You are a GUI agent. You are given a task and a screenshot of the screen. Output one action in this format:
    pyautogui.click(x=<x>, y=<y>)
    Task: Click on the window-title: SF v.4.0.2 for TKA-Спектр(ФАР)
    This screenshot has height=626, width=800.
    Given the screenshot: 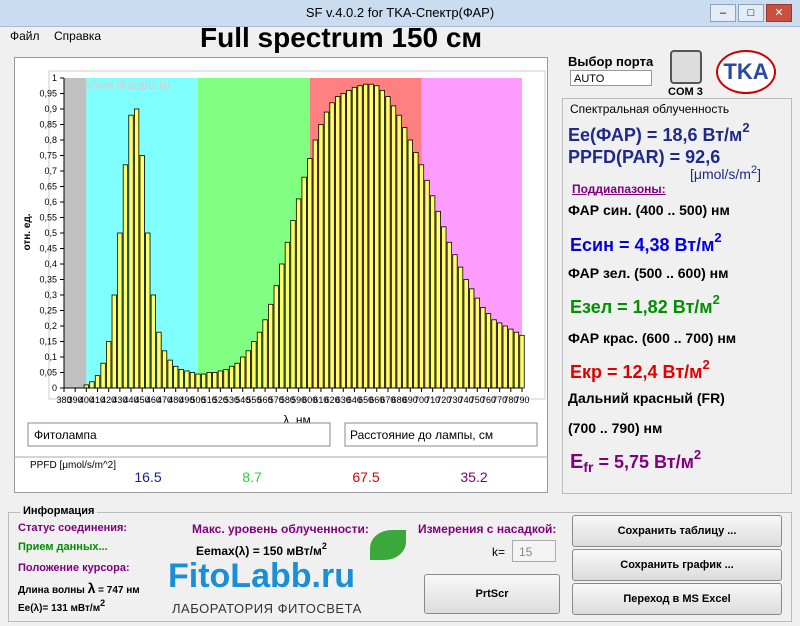 What is the action you would take?
    pyautogui.click(x=400, y=12)
    